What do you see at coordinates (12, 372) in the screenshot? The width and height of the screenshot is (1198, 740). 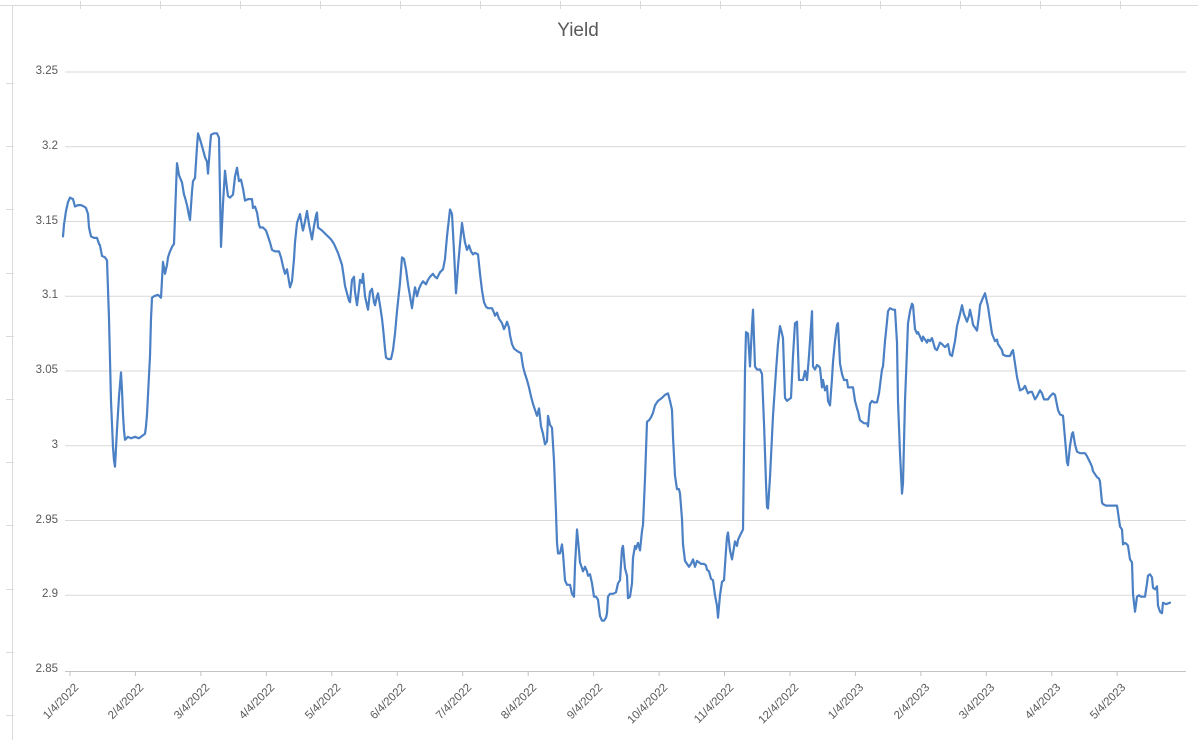 I see `sheet-column-line-left` at bounding box center [12, 372].